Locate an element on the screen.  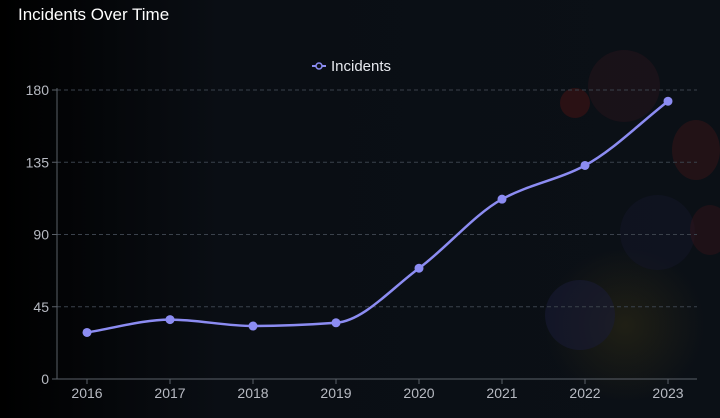
y-axis-ticks: 0 45 90 135 180 is located at coordinates (41, 234).